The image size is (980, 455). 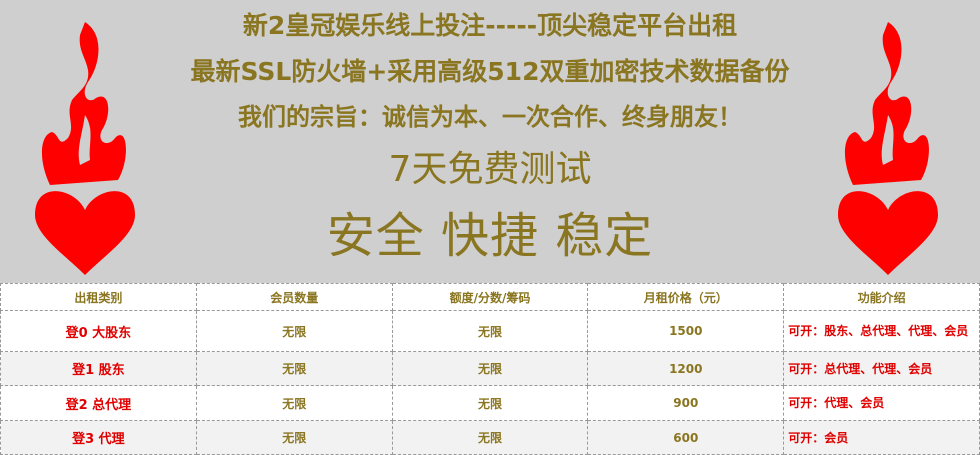 I want to click on banner-slogan: 安全 快捷 稳定, so click(x=490, y=236).